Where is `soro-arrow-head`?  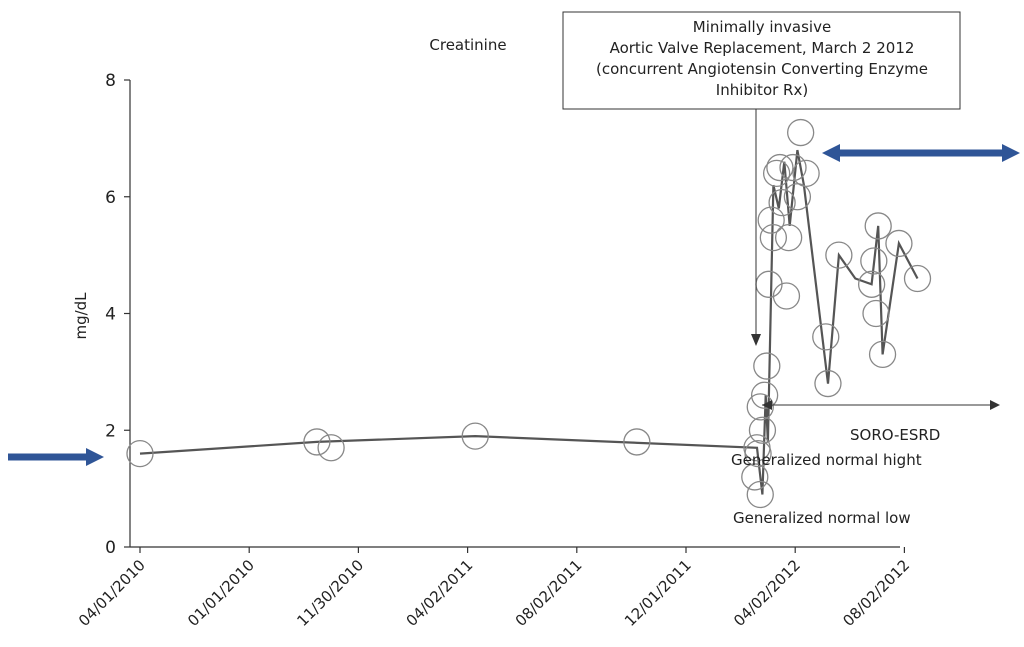 soro-arrow-head is located at coordinates (995, 405).